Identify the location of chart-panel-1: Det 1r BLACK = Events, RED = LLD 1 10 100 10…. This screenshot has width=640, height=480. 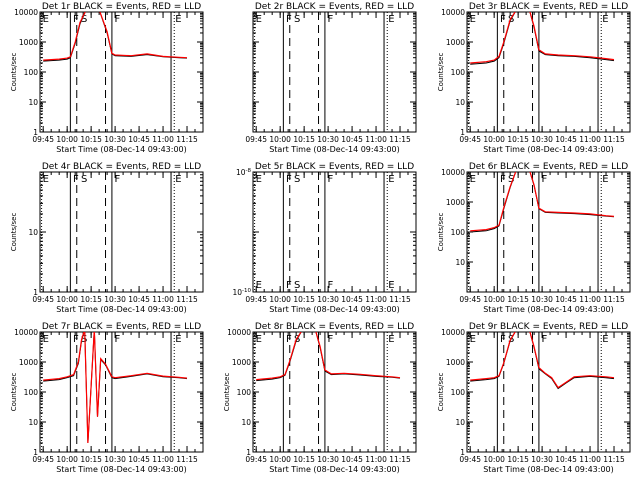
(107, 78).